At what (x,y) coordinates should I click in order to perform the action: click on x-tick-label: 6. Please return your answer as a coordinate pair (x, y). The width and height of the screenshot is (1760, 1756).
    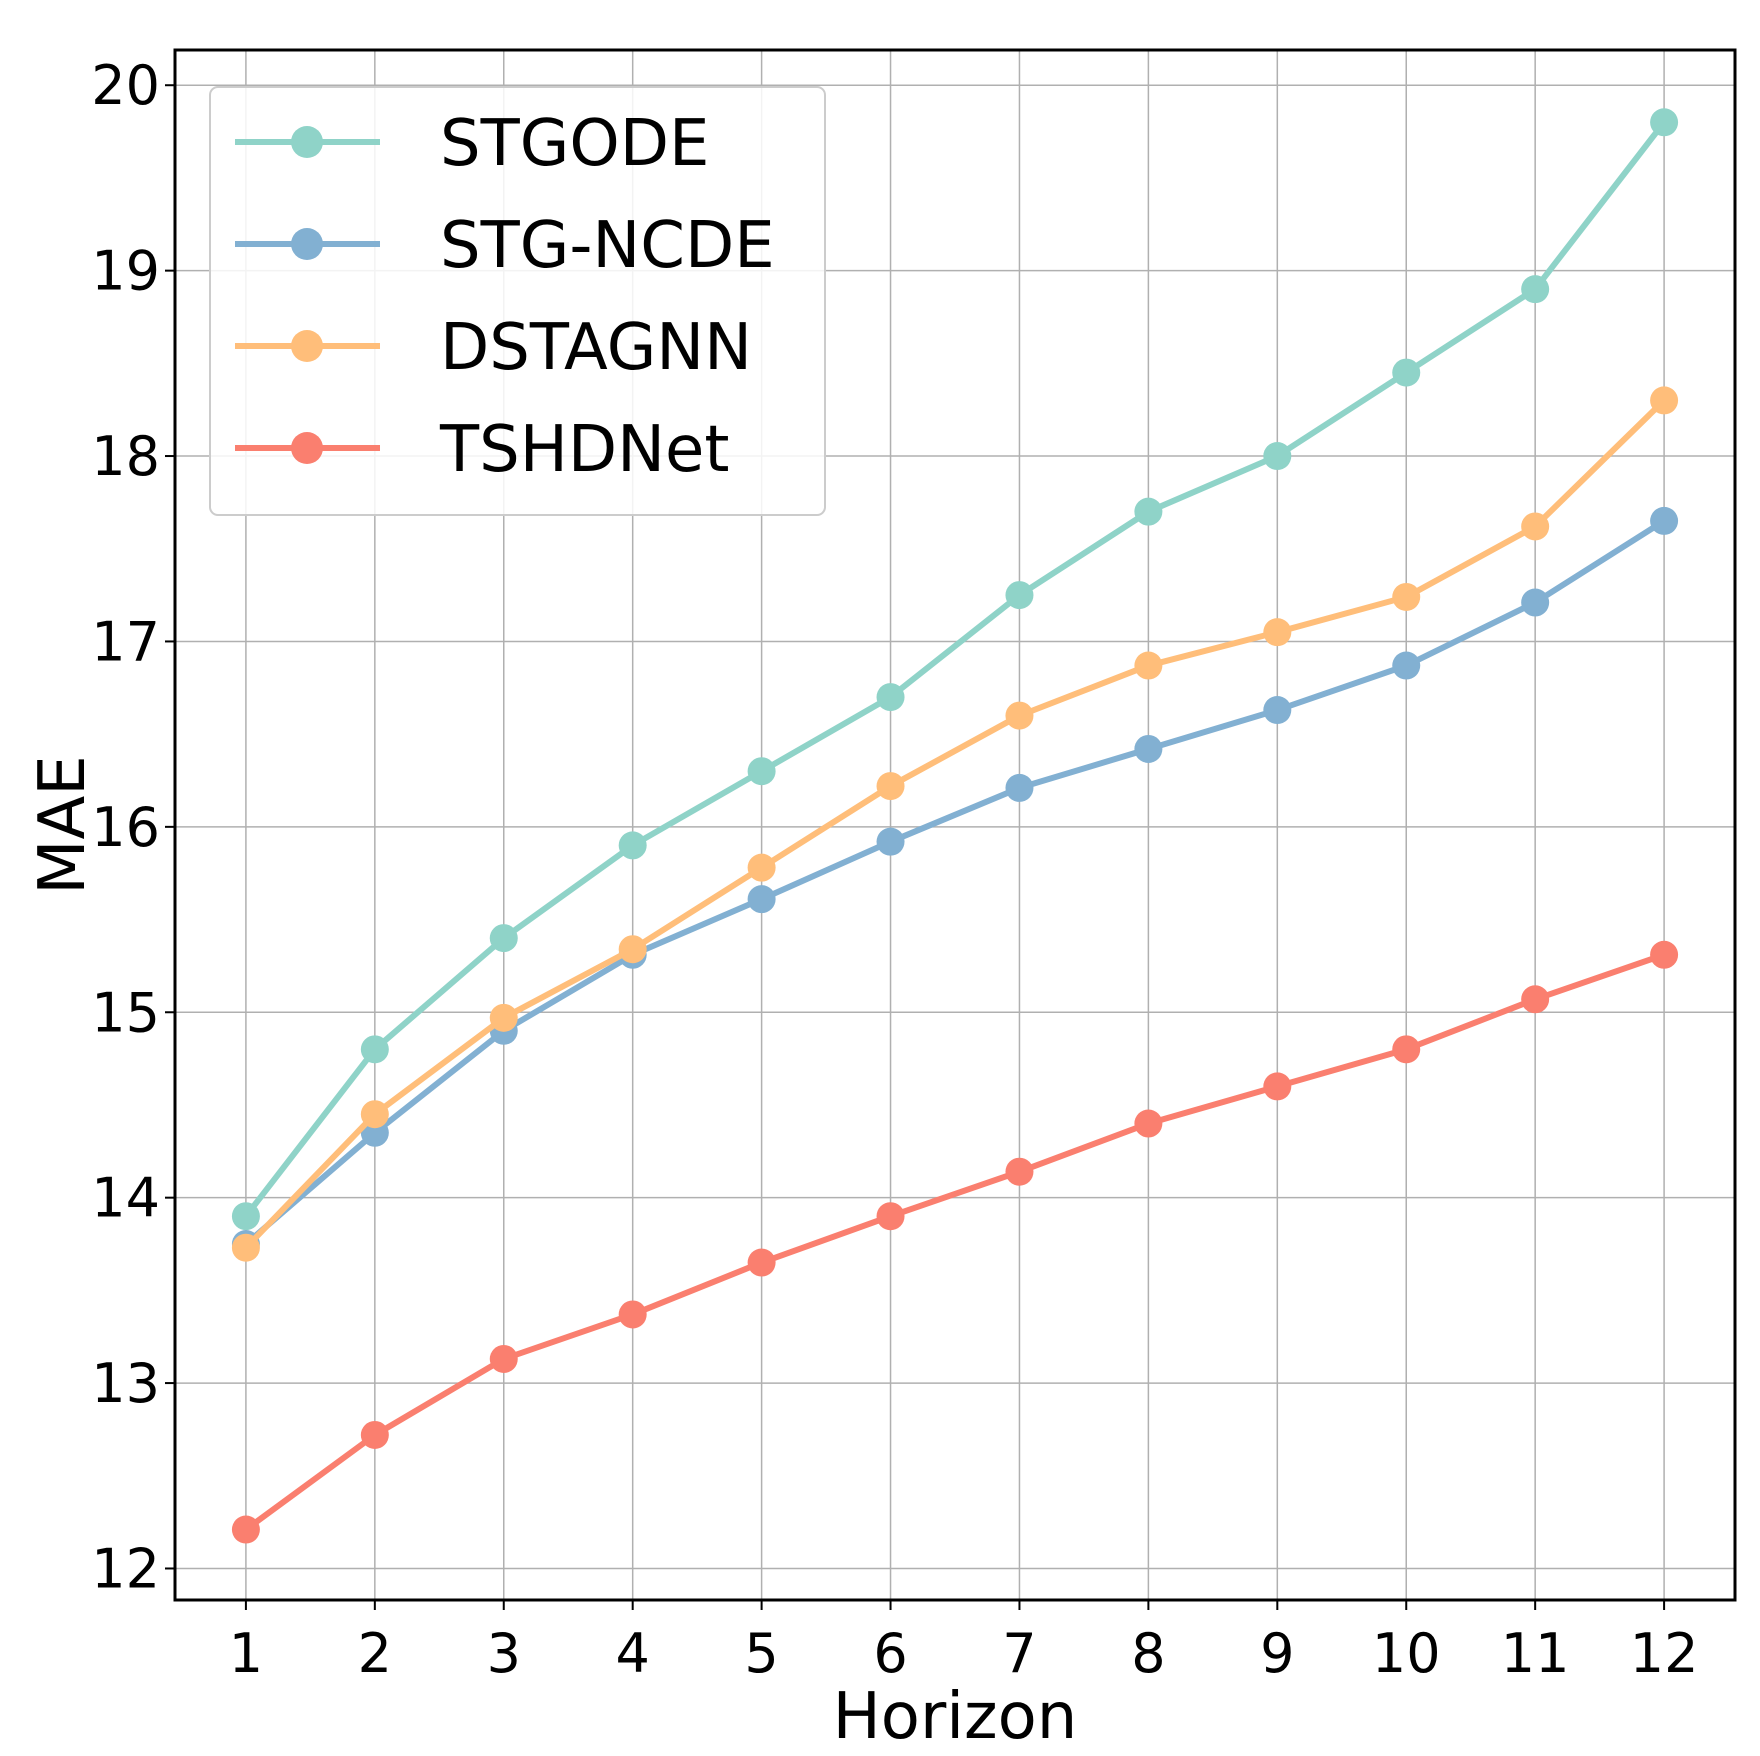
    Looking at the image, I should click on (890, 1653).